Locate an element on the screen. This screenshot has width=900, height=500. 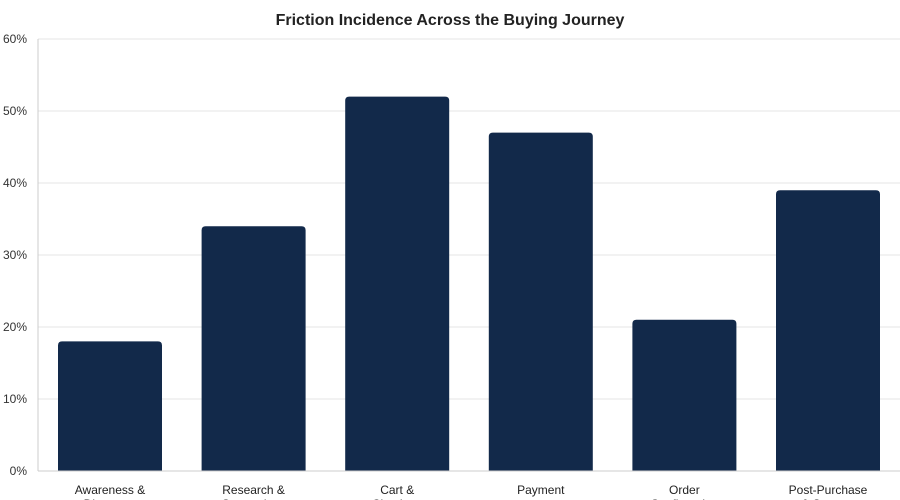
y-tick-label: 30% is located at coordinates (15, 255).